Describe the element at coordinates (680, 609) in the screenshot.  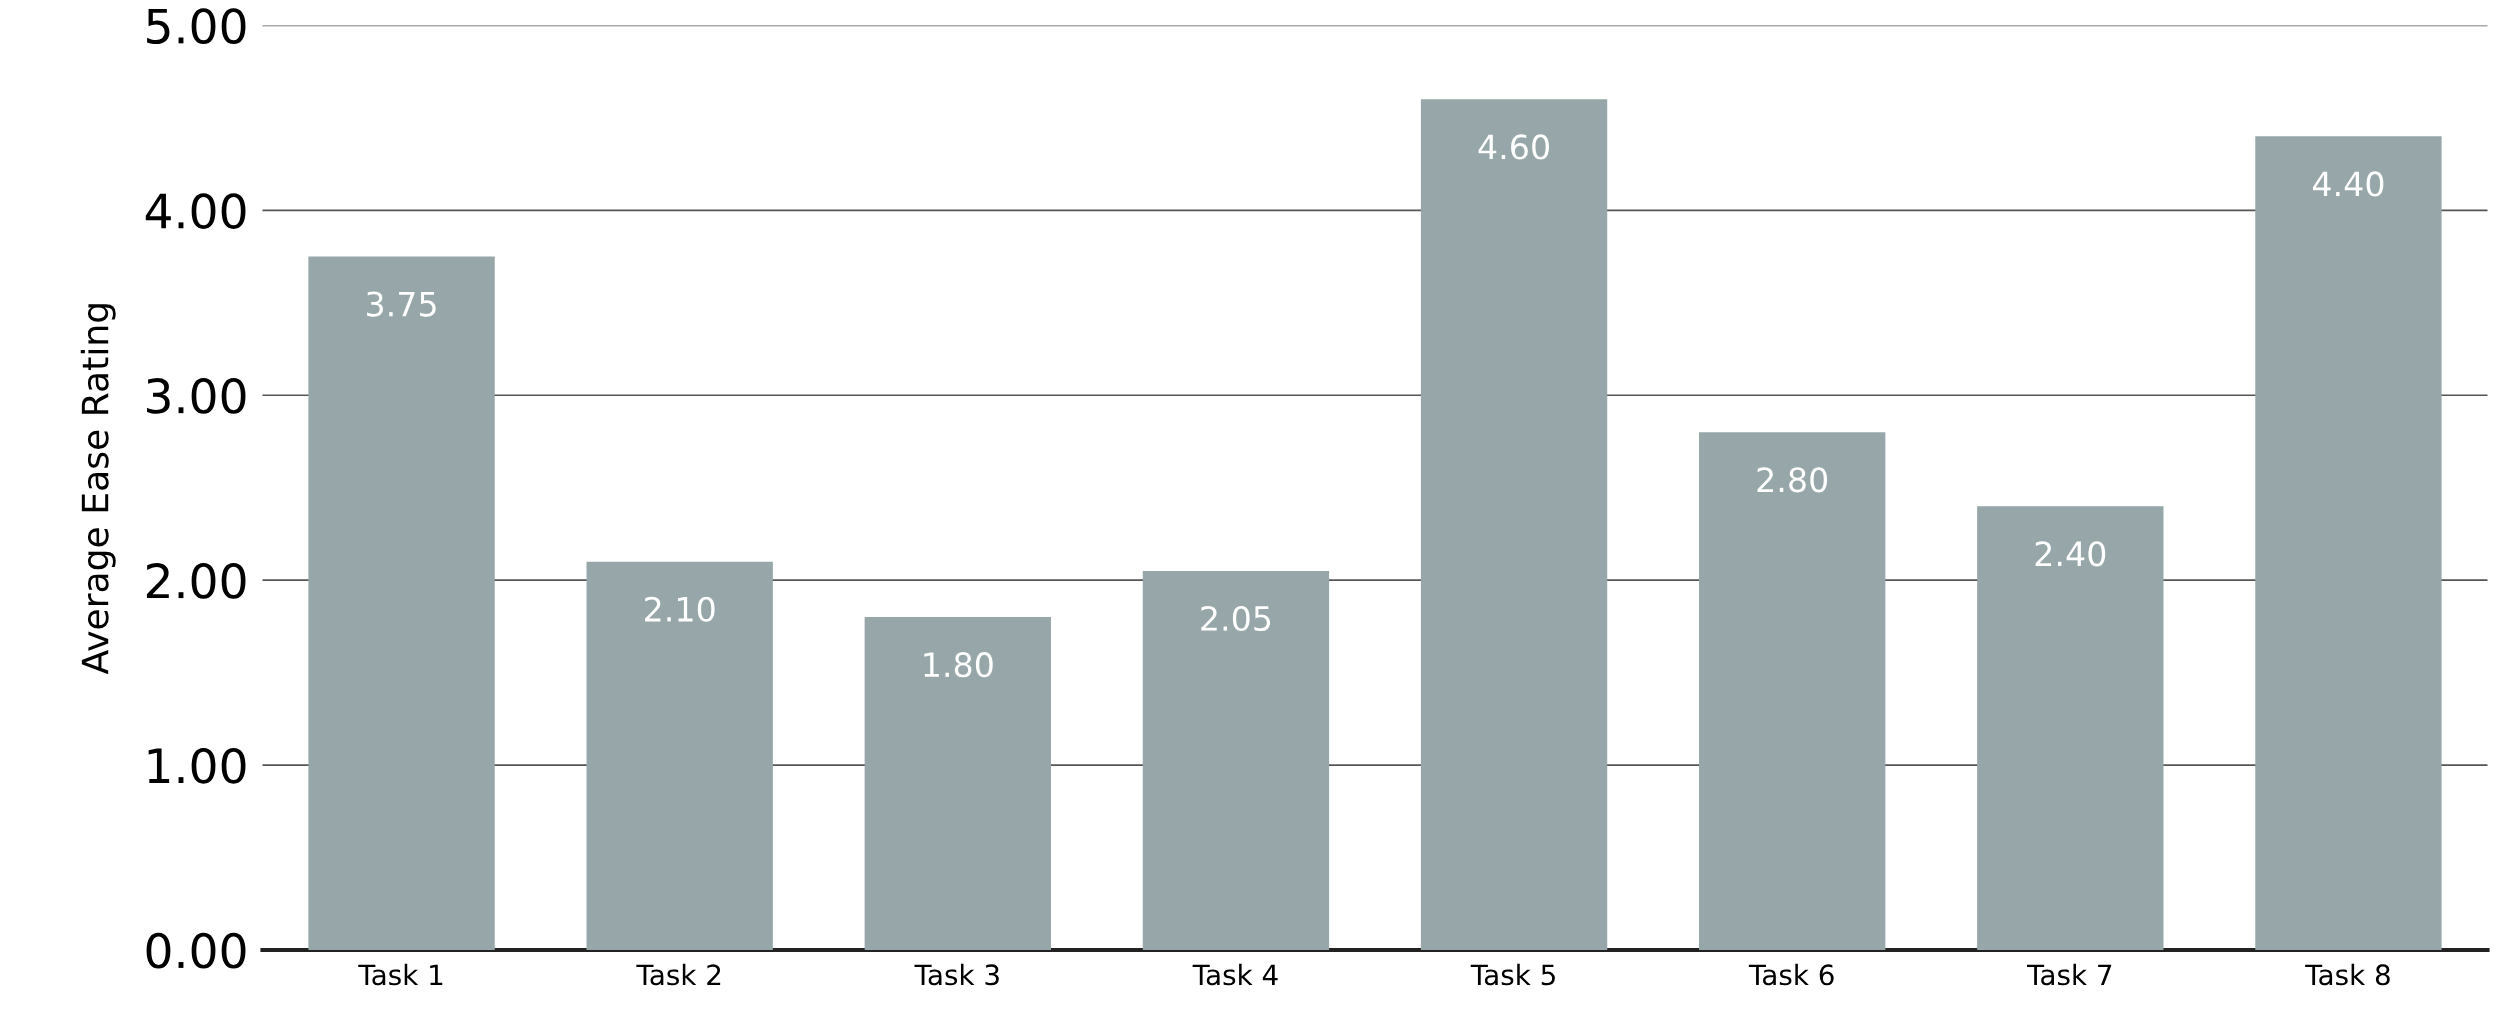
I see `data-label: 2.10` at that location.